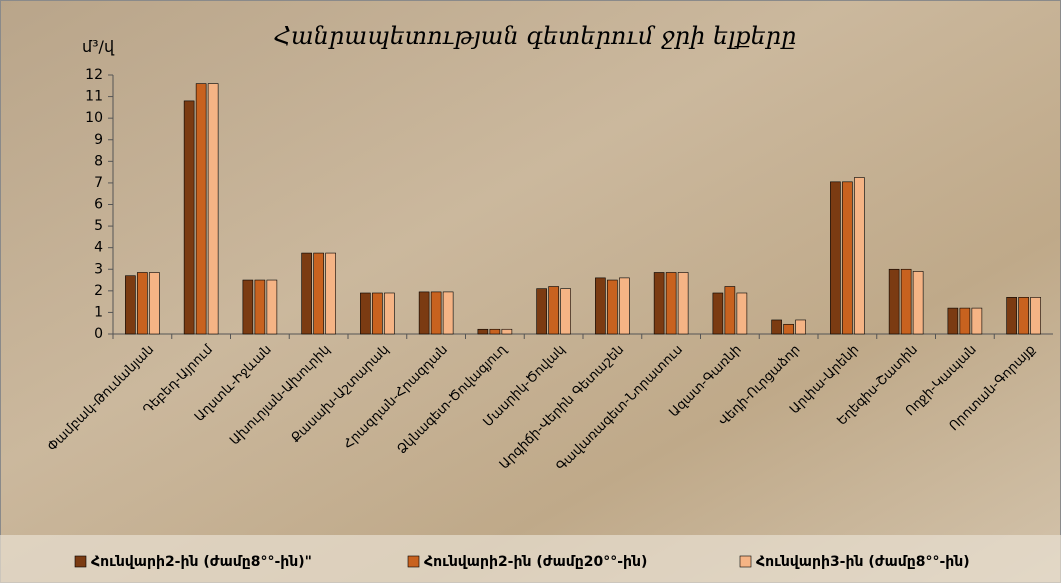 The width and height of the screenshot is (1061, 583). What do you see at coordinates (94, 118) in the screenshot?
I see `y-tick-label: 10` at bounding box center [94, 118].